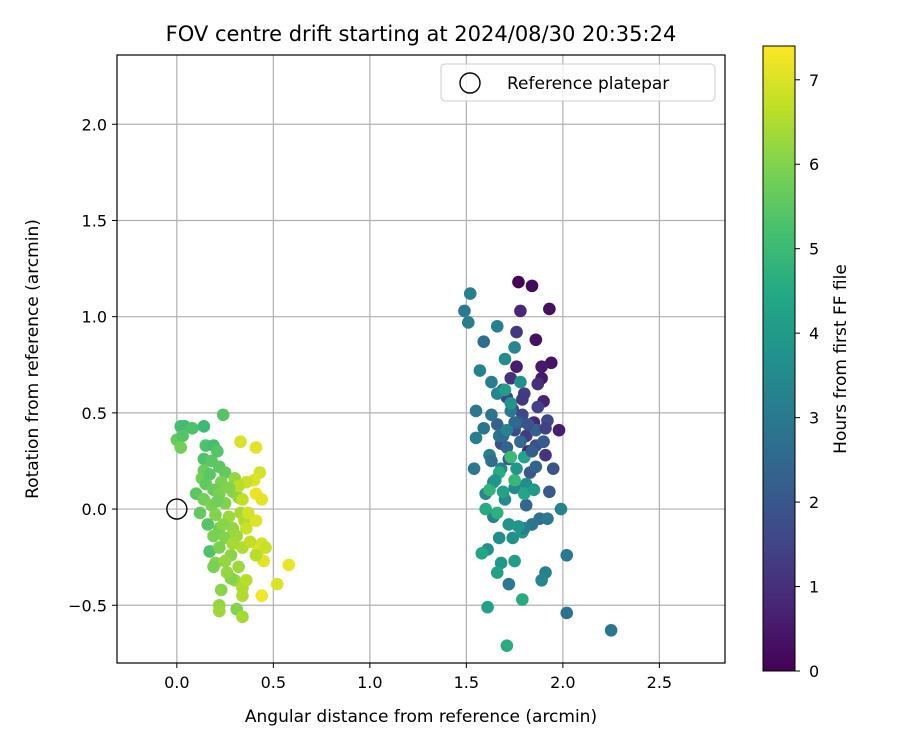 This screenshot has height=750, width=900. What do you see at coordinates (33, 359) in the screenshot?
I see `y-axis-label: Rotation from reference (arcmin)` at bounding box center [33, 359].